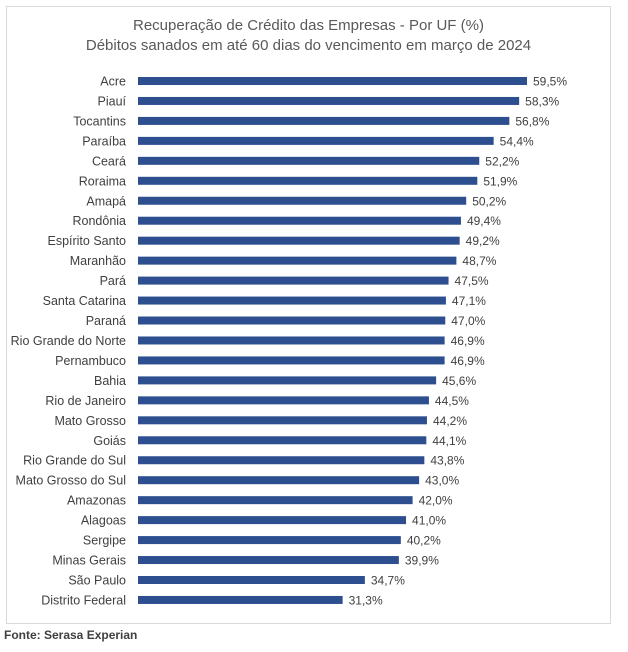 Image resolution: width=628 pixels, height=652 pixels. What do you see at coordinates (99, 221) in the screenshot?
I see `category-label: Rondônia` at bounding box center [99, 221].